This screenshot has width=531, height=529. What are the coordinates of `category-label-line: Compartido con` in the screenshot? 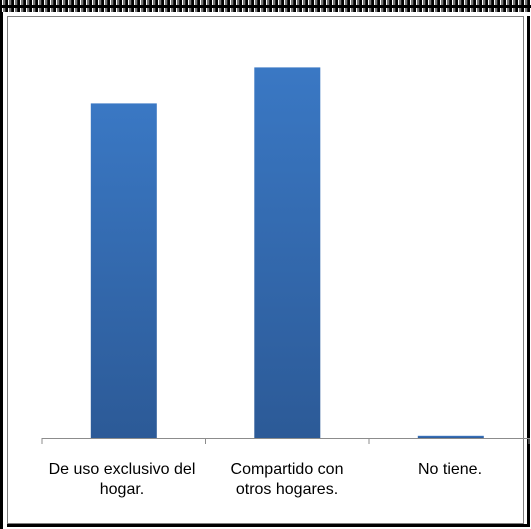 It's located at (287, 469).